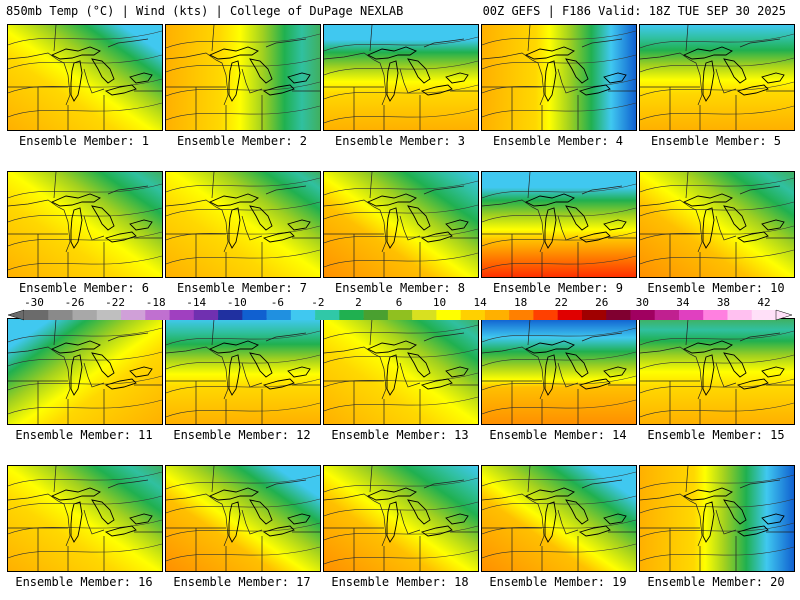 The image size is (800, 600). I want to click on ensemble-member-label: Ensemble Member: 8, so click(400, 288).